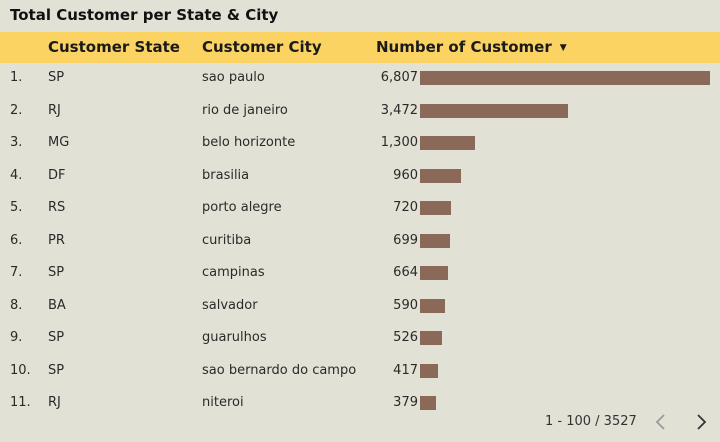  Describe the element at coordinates (360, 177) in the screenshot. I see `table-row: 4. DF brasilia 960` at that location.